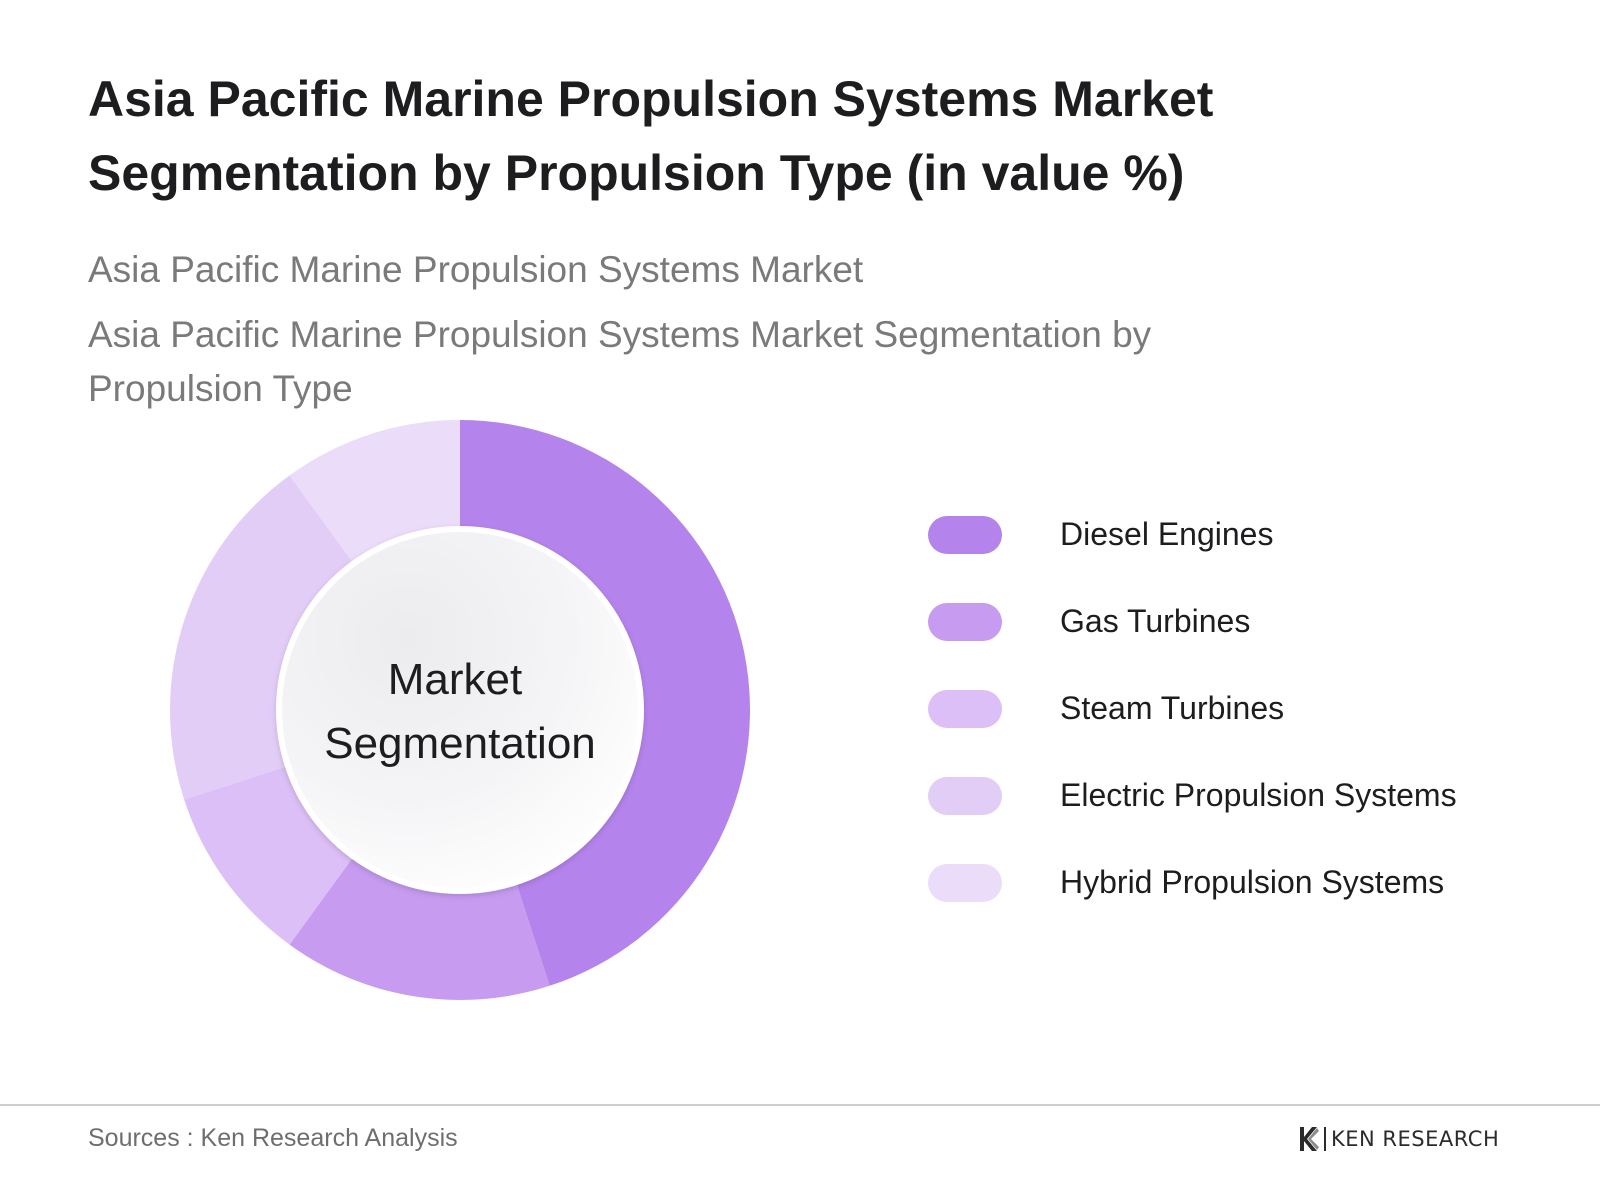  Describe the element at coordinates (273, 1138) in the screenshot. I see `source-note: Sources : Ken Research Analysis` at that location.